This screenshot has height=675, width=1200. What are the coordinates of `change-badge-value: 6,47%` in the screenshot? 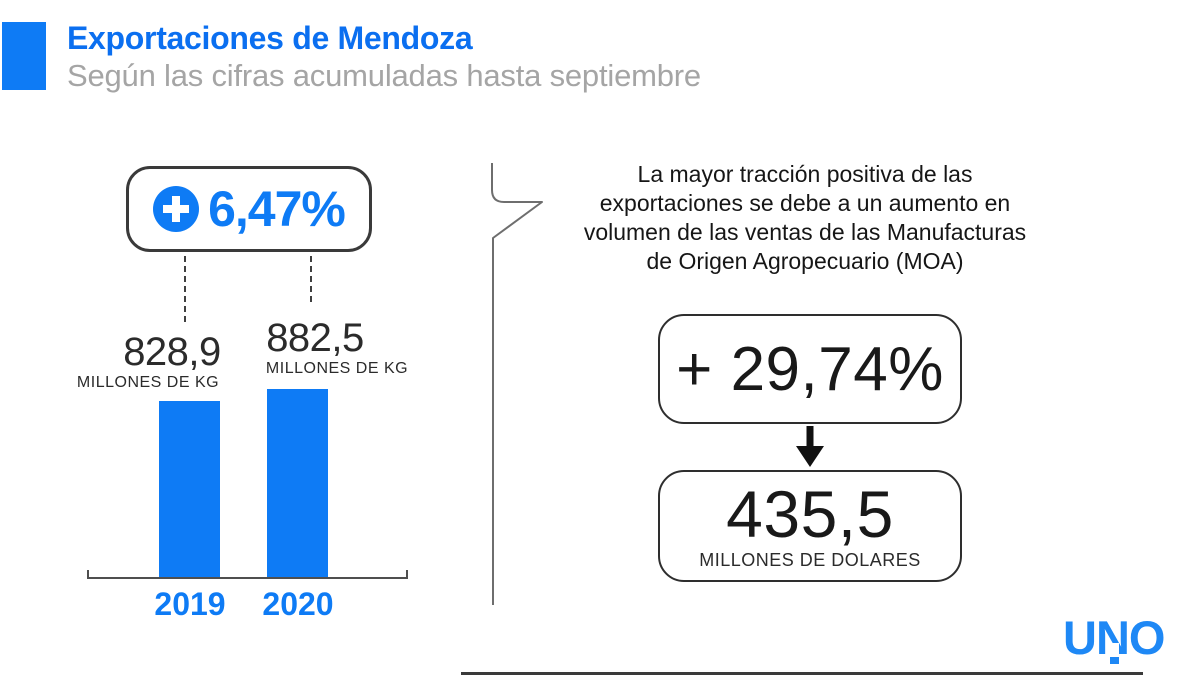 It's located at (277, 209).